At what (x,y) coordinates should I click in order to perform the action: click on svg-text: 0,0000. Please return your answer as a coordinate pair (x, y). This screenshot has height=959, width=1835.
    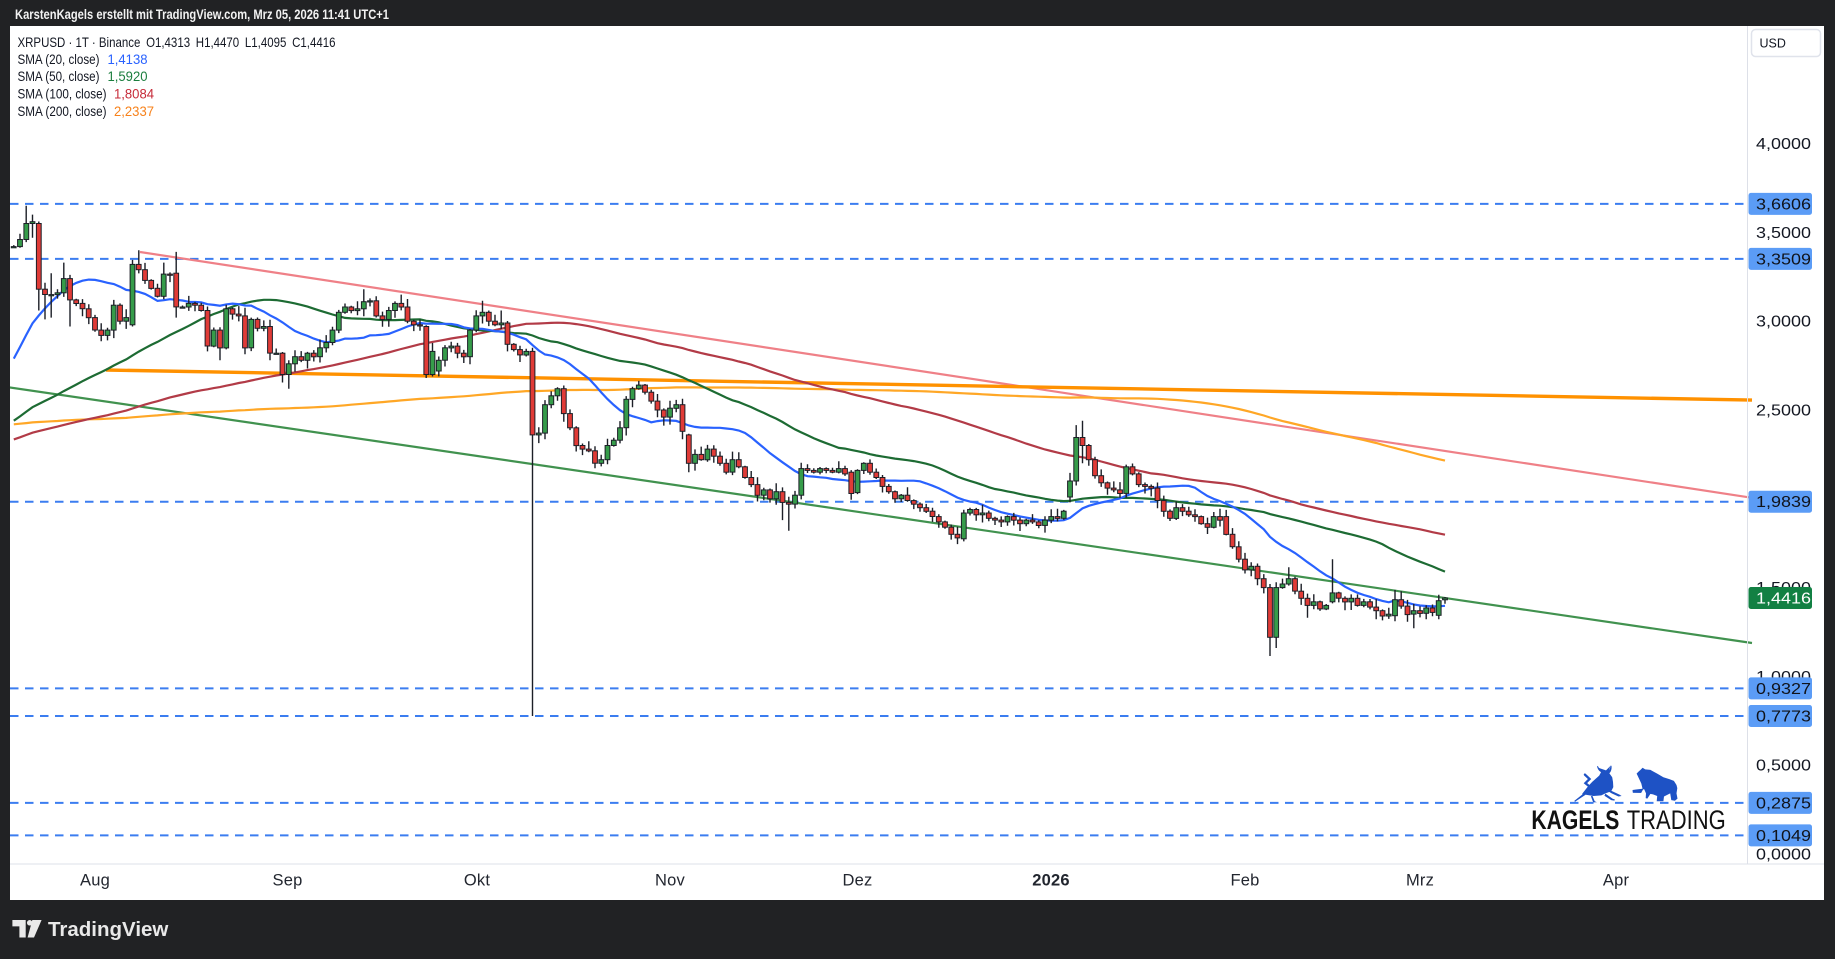
    Looking at the image, I should click on (1783, 855).